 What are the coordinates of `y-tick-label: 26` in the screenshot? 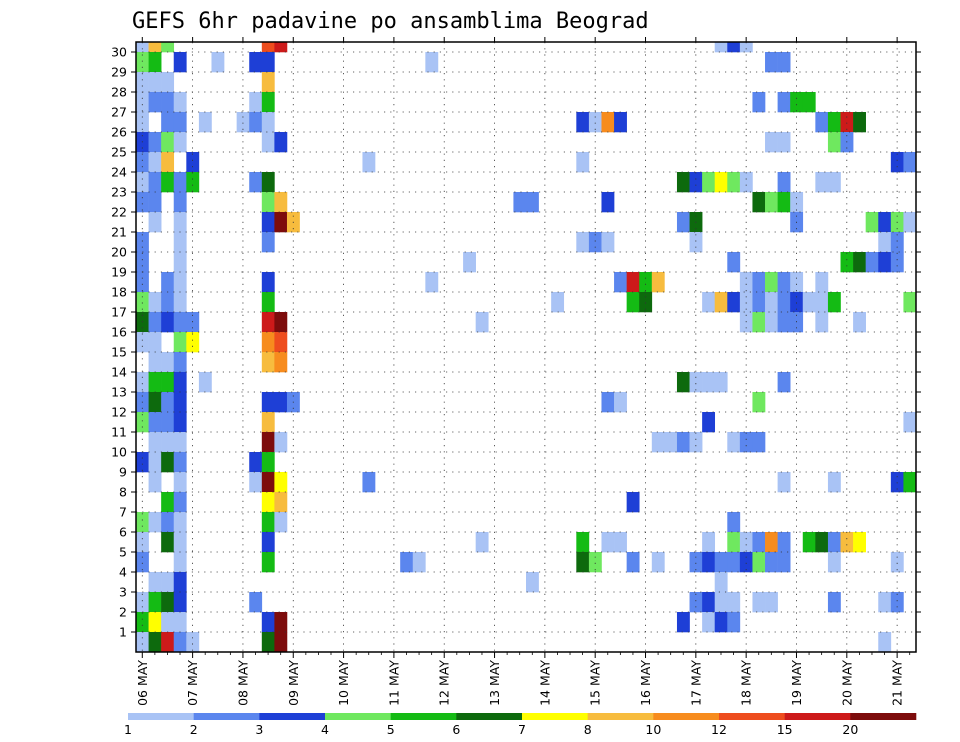 It's located at (119, 132).